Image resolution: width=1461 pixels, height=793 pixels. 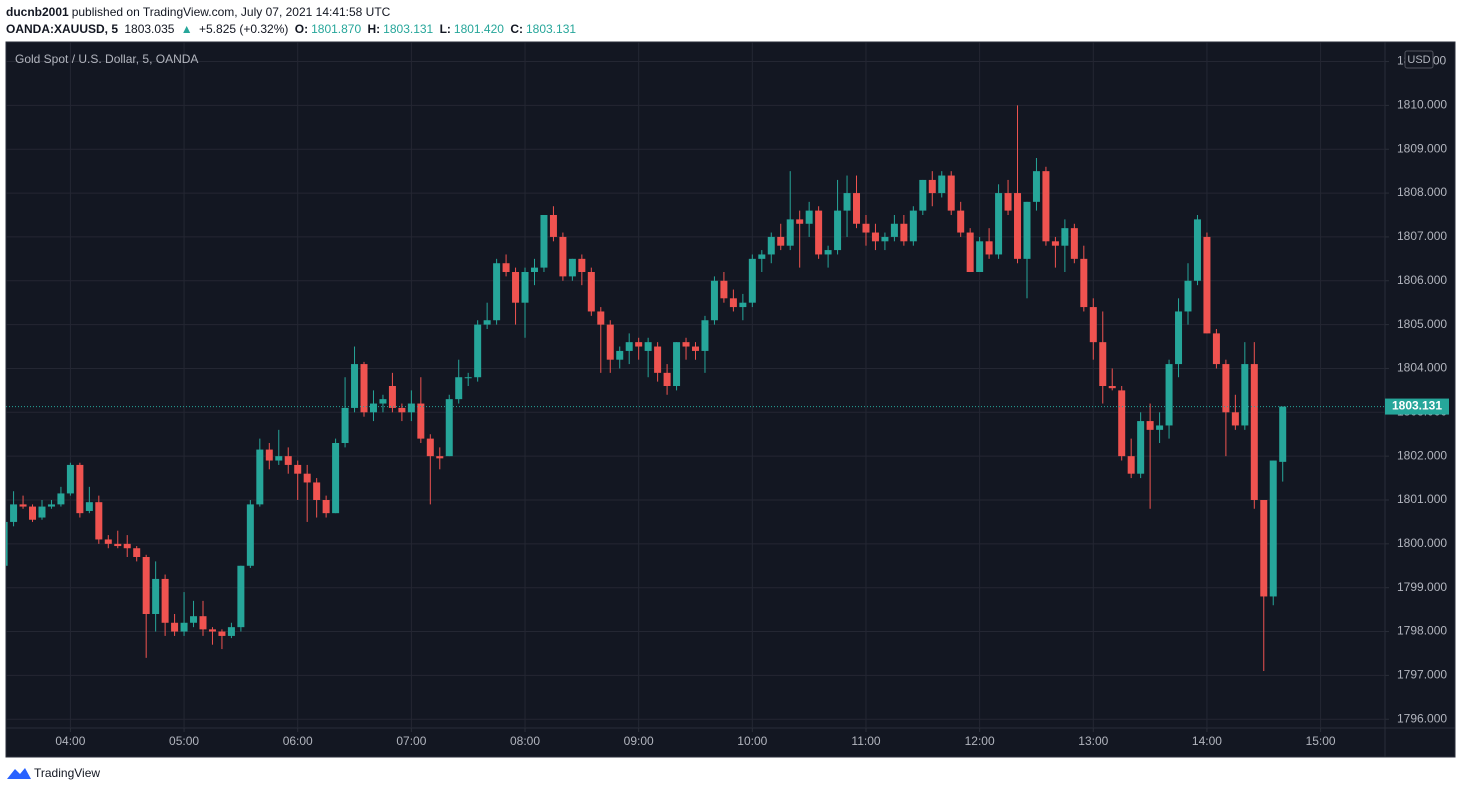 I want to click on y-tick-label: 1808.000, so click(x=1422, y=192).